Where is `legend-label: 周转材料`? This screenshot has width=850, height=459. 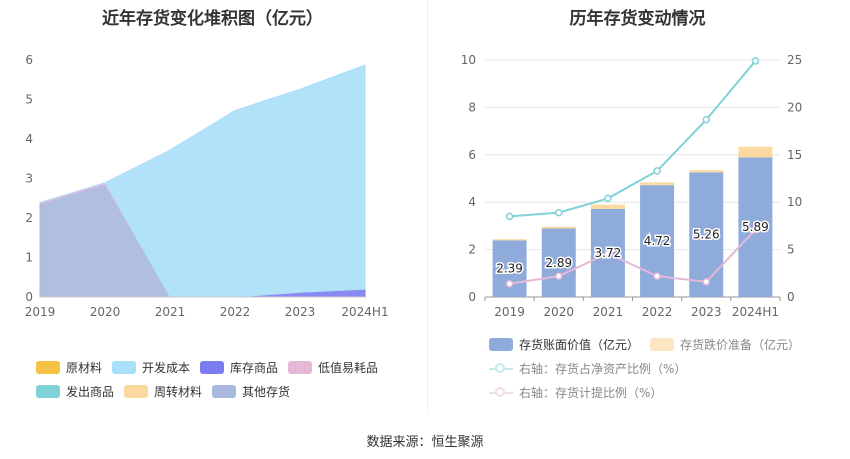 legend-label: 周转材料 is located at coordinates (178, 392).